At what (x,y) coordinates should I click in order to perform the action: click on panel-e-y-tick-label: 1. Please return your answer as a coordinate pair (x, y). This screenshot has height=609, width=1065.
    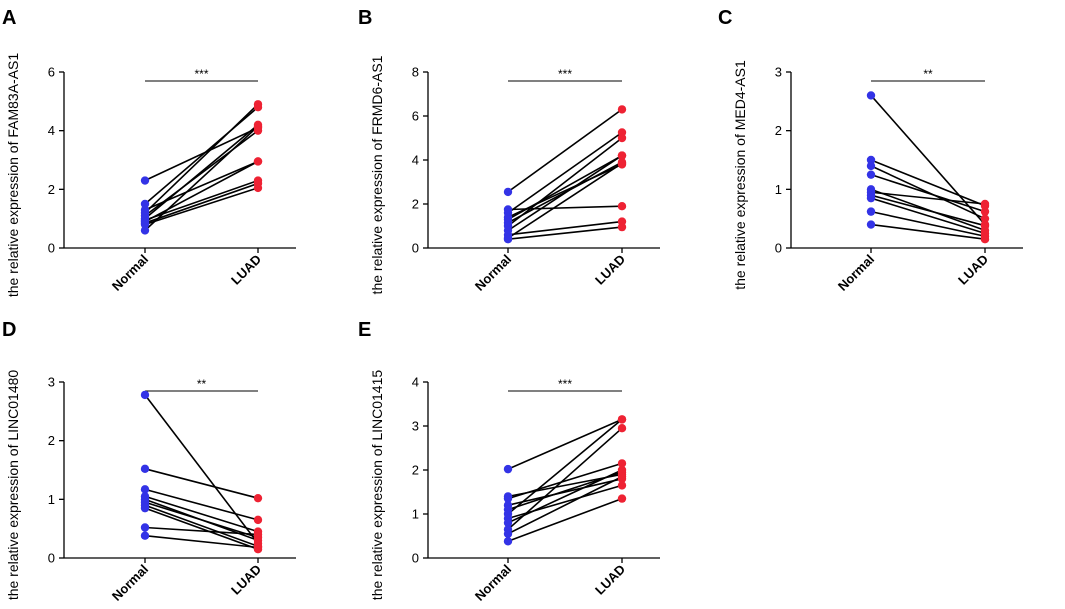
    Looking at the image, I should click on (415, 514).